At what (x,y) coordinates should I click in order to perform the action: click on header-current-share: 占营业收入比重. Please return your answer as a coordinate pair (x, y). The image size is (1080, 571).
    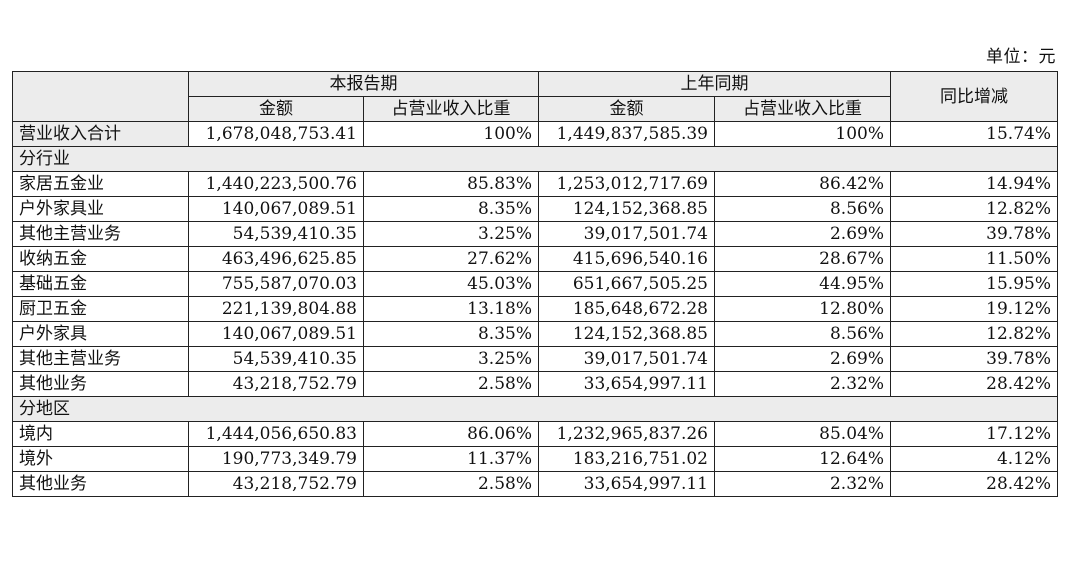
    Looking at the image, I should click on (451, 109).